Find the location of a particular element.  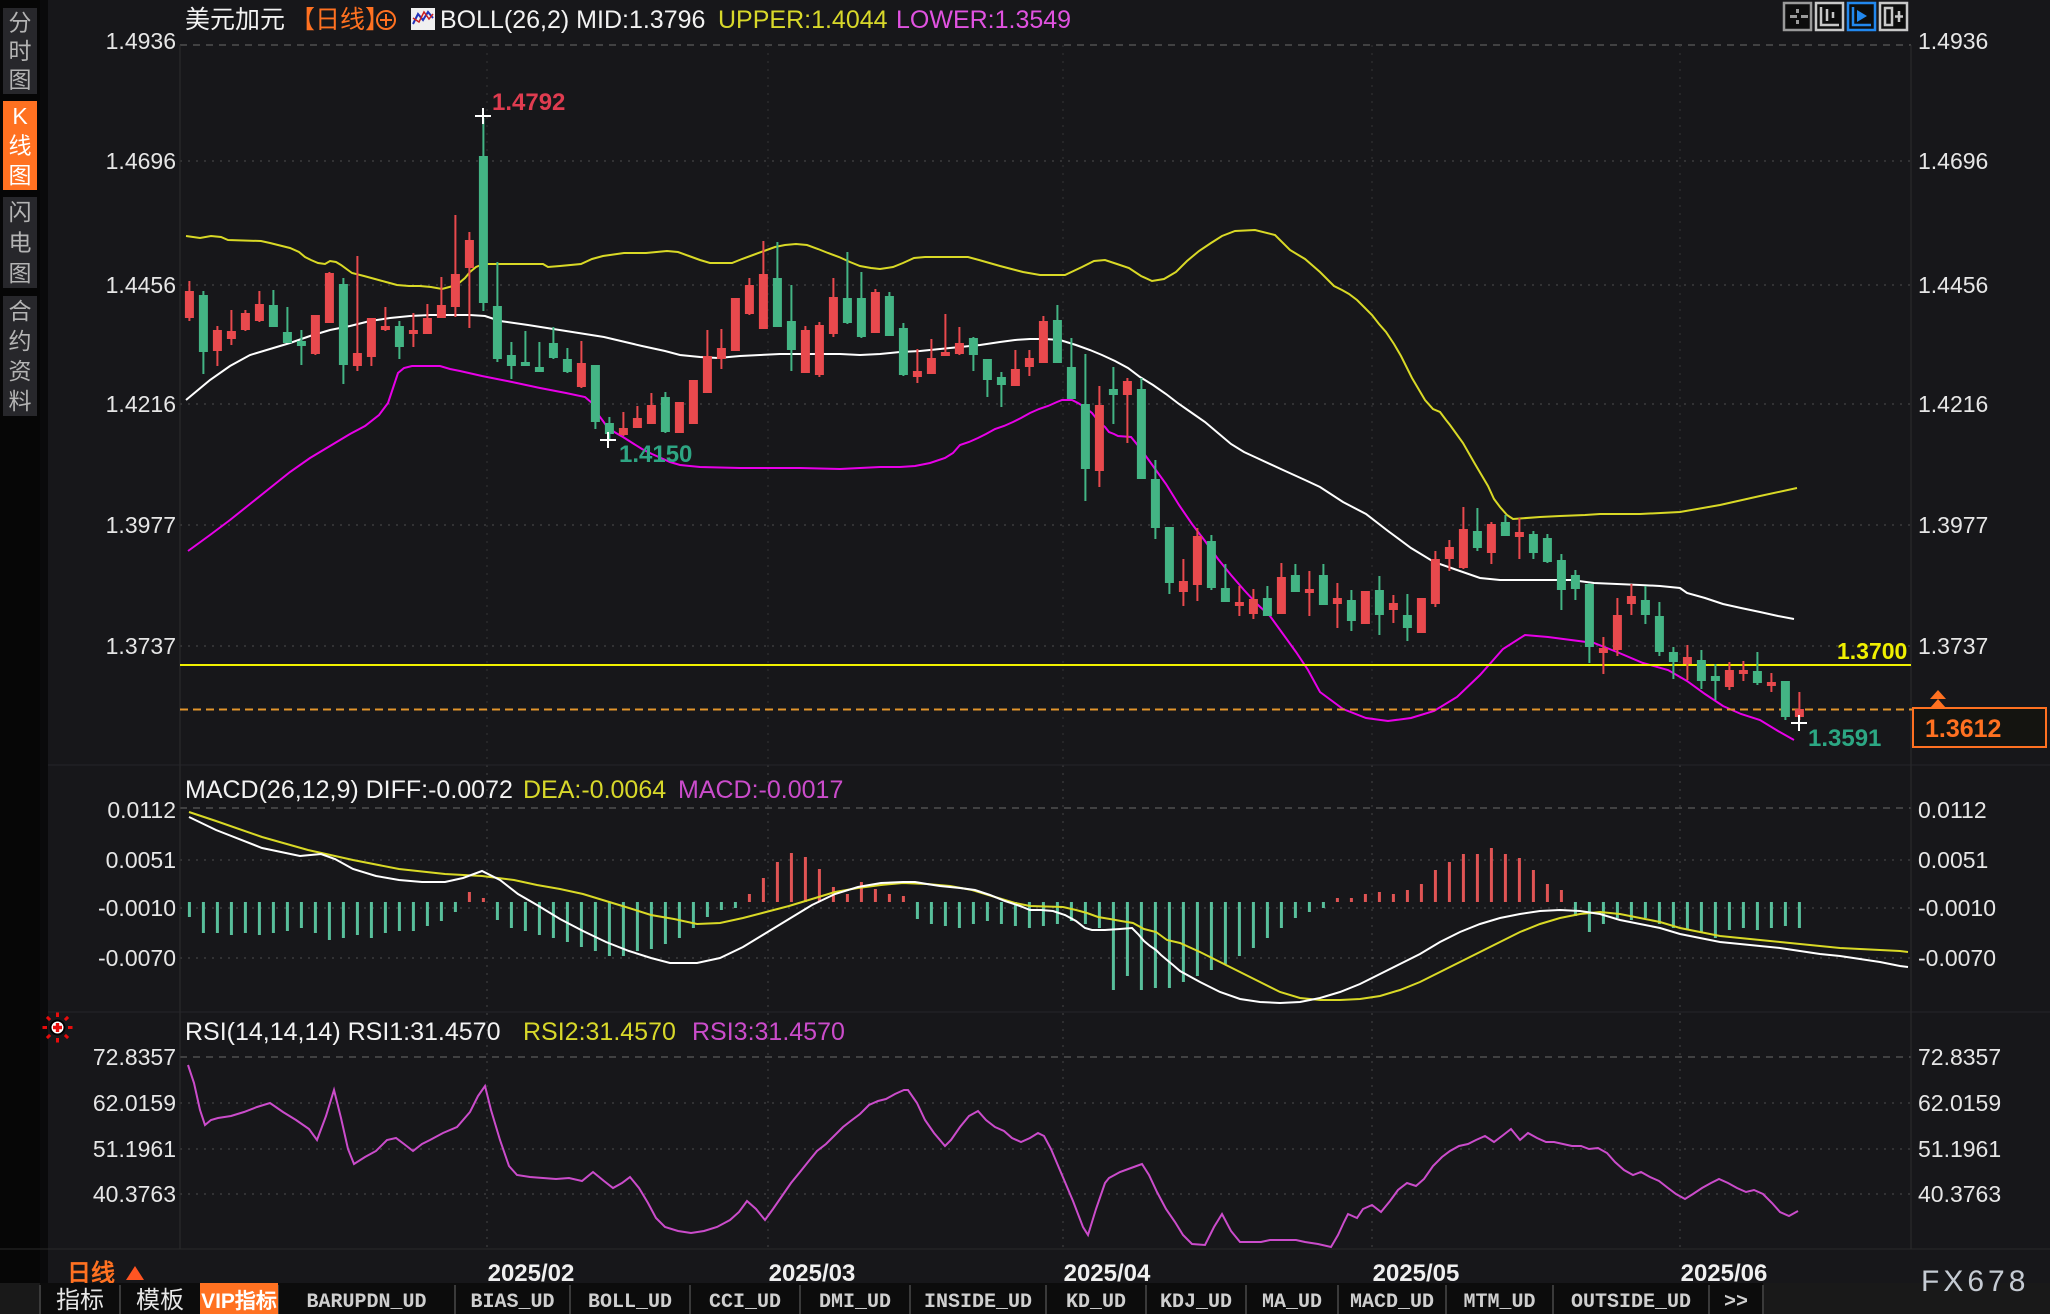

svg-text: 2025/04 is located at coordinates (1107, 1273).